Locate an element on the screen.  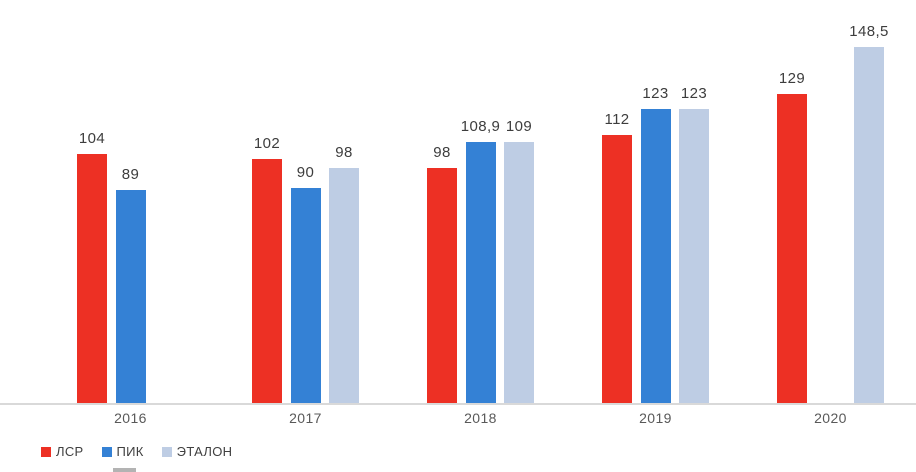
bar-эталон-2020 is located at coordinates (869, 225).